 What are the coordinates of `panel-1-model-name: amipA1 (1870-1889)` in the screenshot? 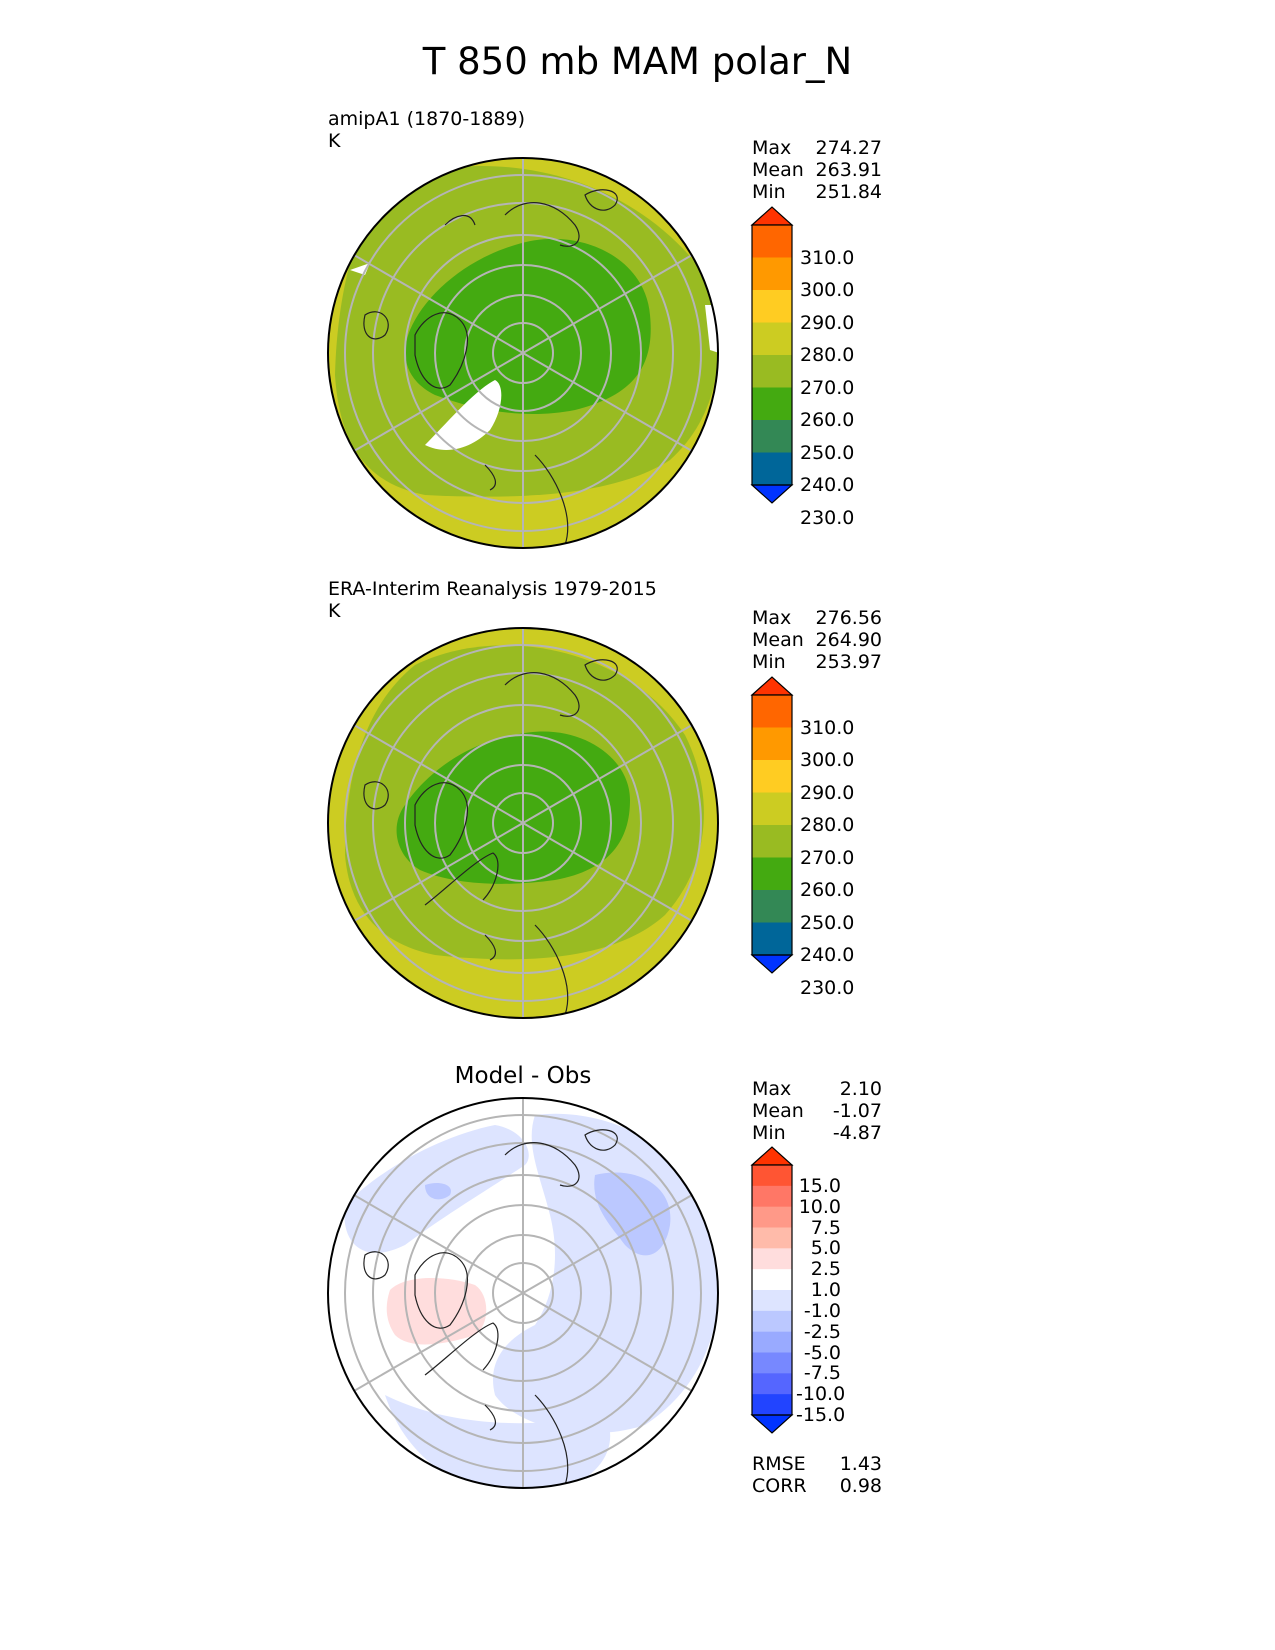 It's located at (427, 119).